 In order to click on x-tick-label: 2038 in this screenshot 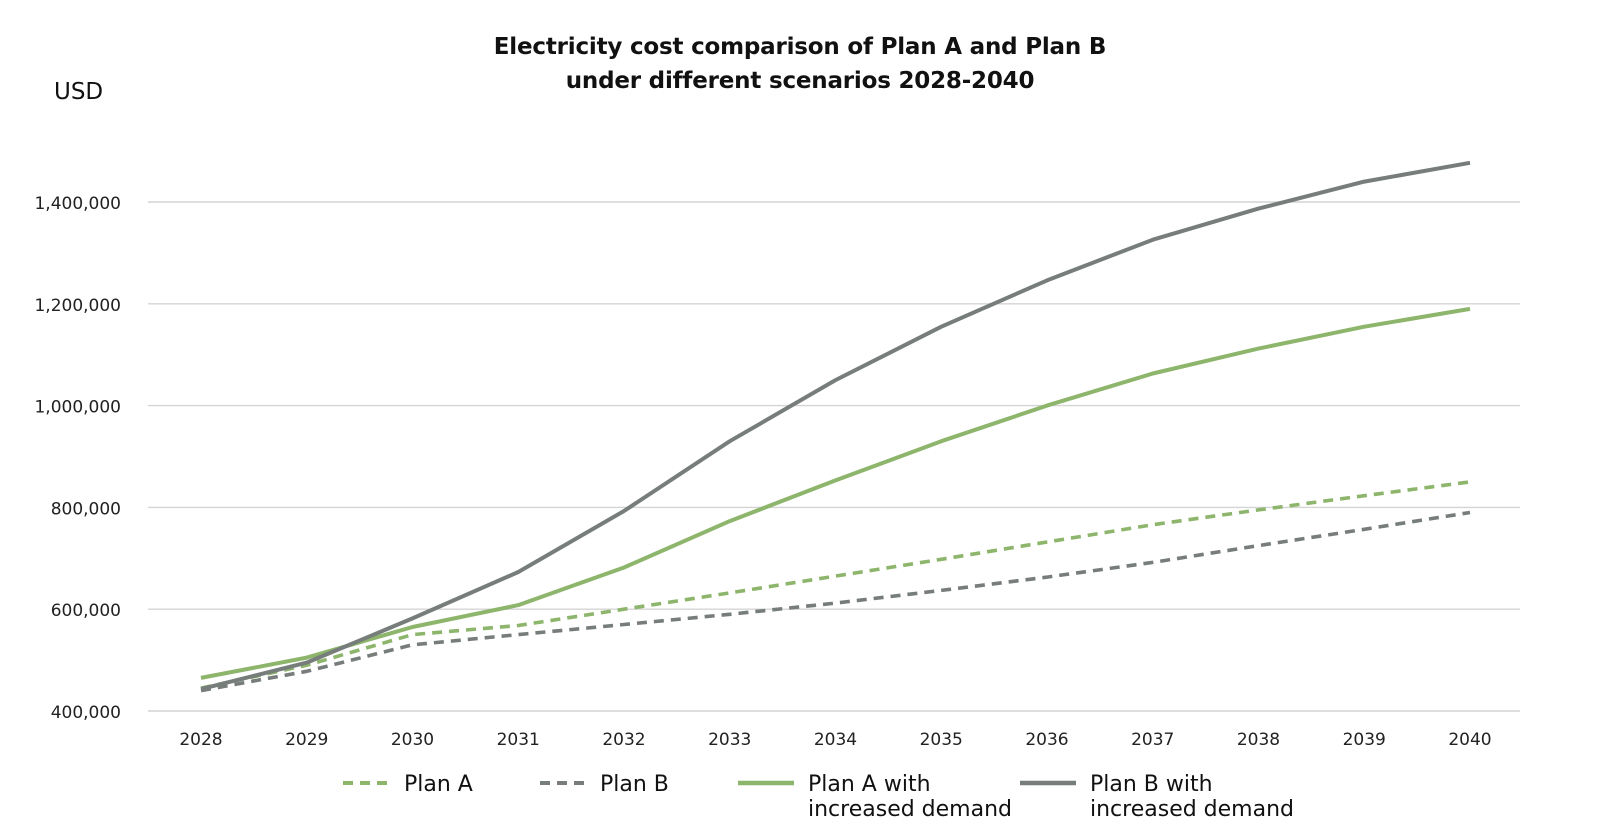, I will do `click(1258, 740)`.